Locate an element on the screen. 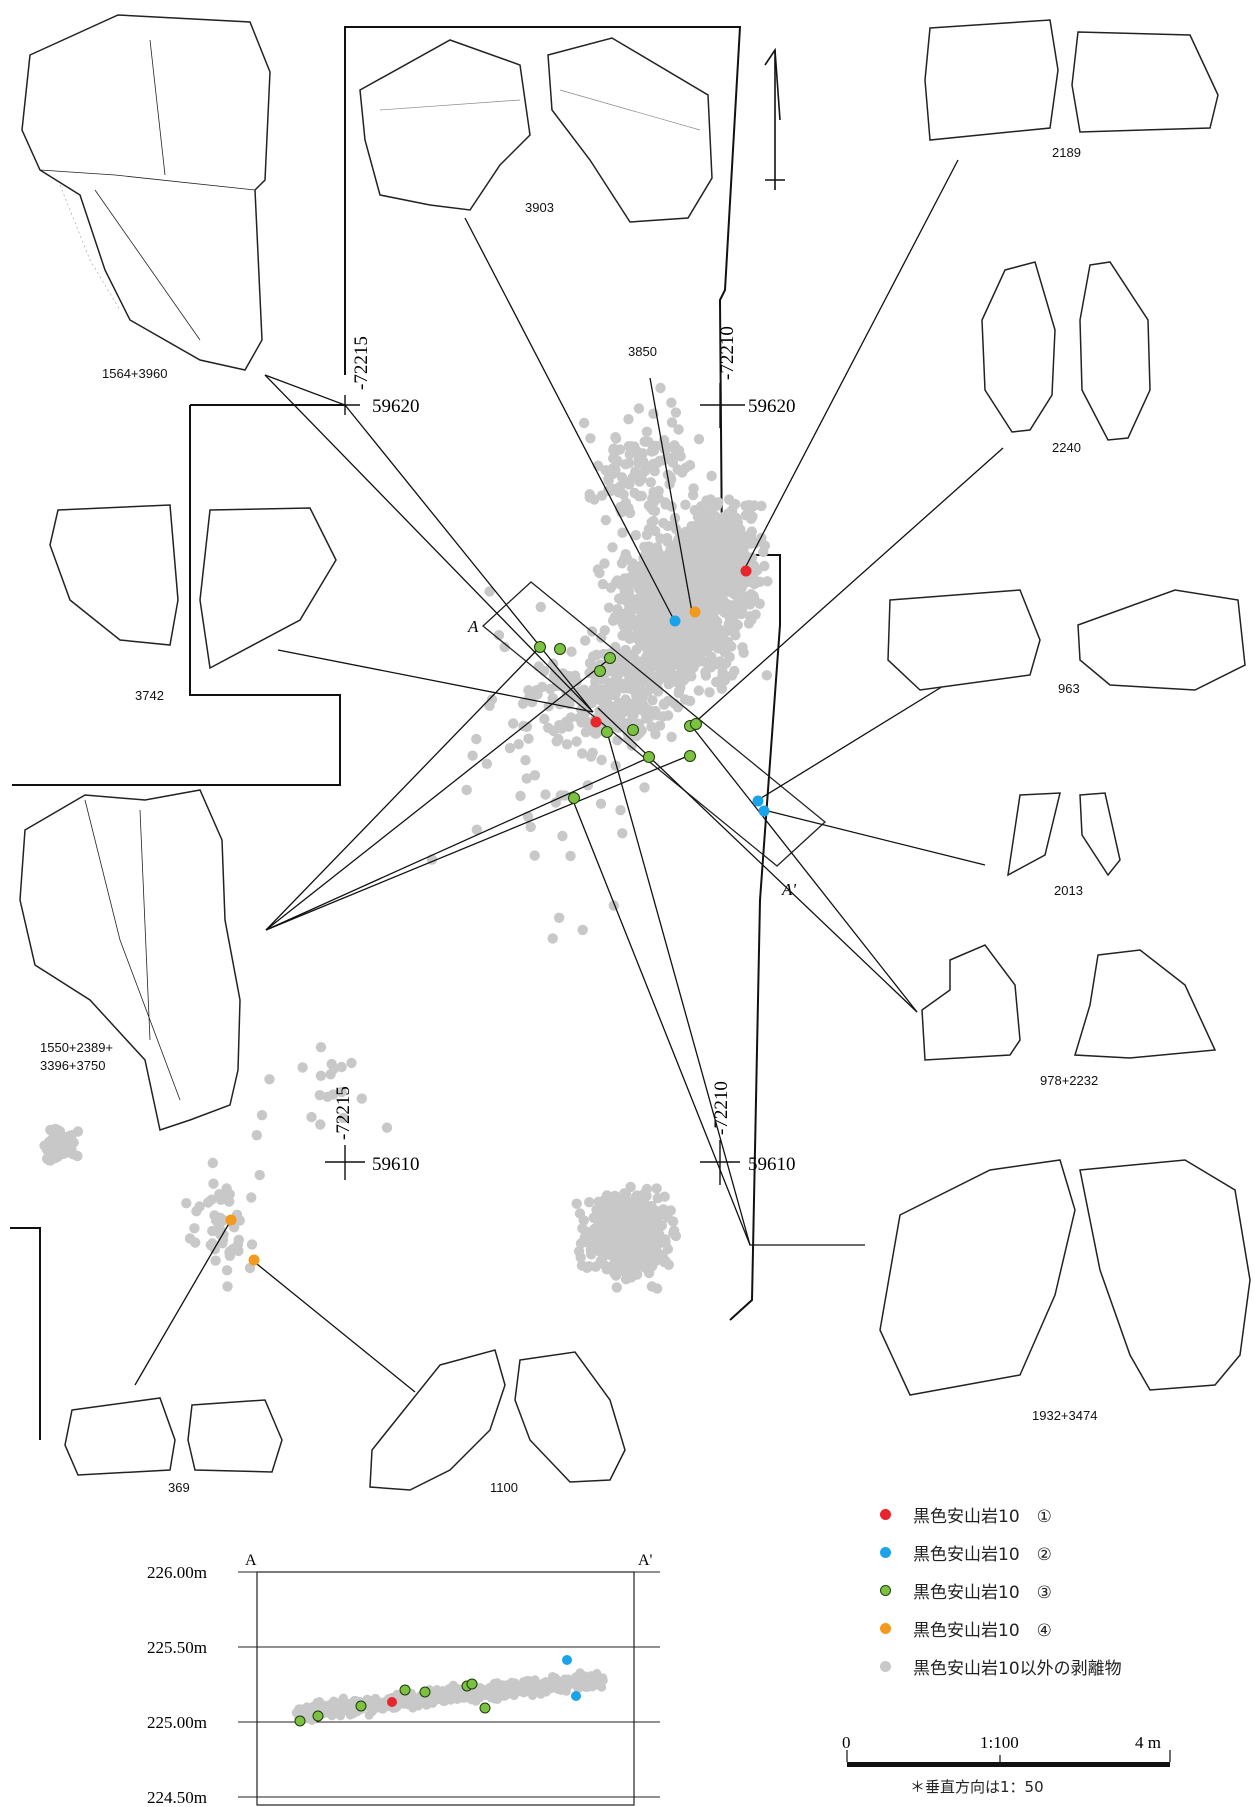 The width and height of the screenshot is (1255, 1807). grid-x-upper-left: -72215 is located at coordinates (361, 363).